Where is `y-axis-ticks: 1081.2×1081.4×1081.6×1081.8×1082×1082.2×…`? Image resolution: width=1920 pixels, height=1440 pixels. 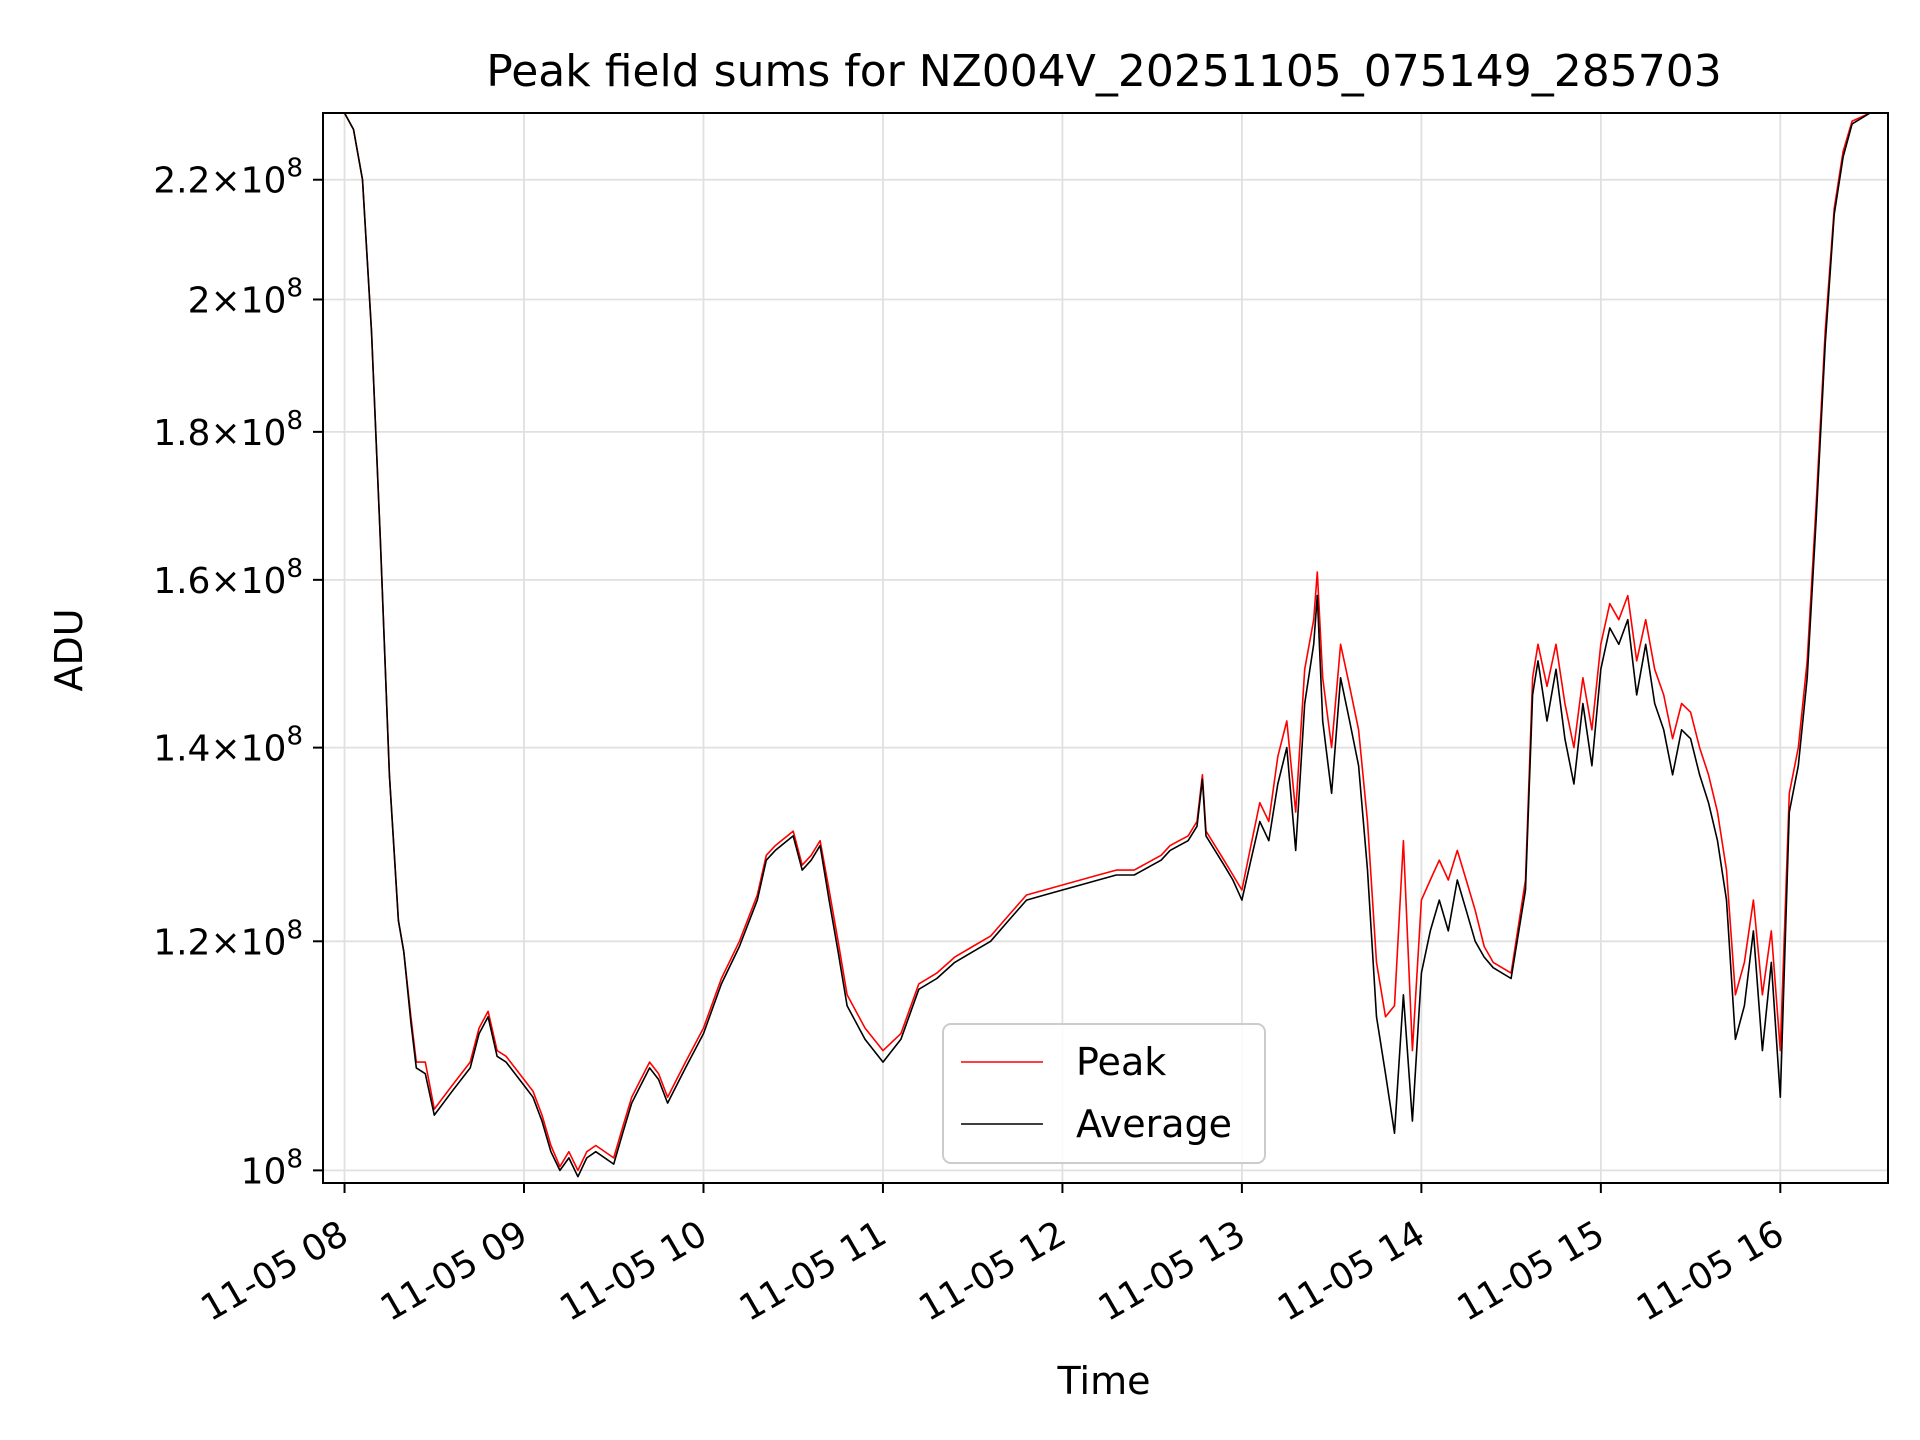
y-axis-ticks: 1081.2×1081.4×1081.6×1081.8×1082×1082.2×… is located at coordinates (238, 673).